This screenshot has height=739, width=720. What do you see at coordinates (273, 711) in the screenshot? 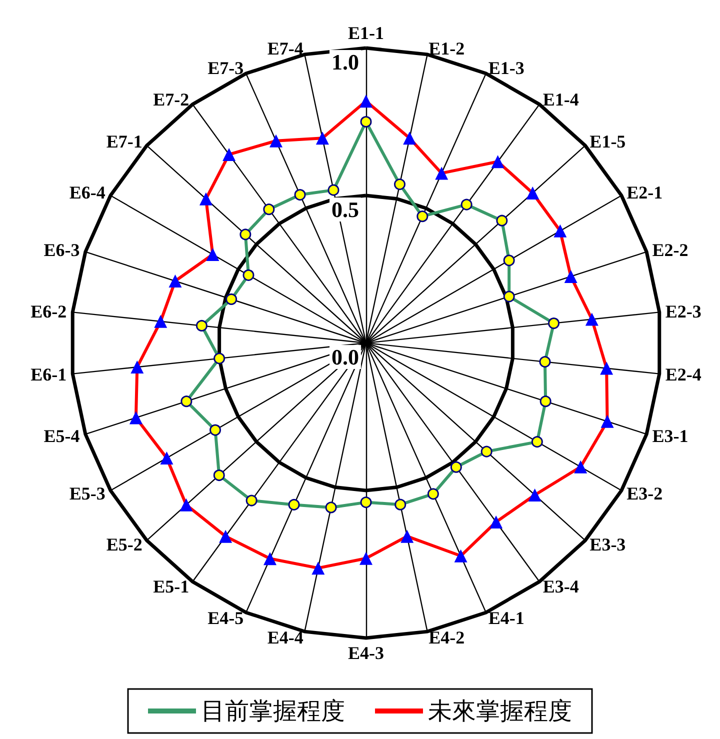
I see `legend-label: 目前掌握程度` at bounding box center [273, 711].